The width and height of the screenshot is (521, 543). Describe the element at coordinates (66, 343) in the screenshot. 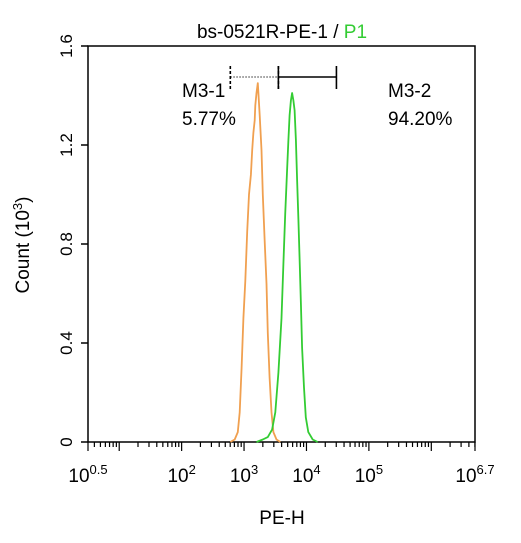

I see `y-tick-label: 0.4` at that location.